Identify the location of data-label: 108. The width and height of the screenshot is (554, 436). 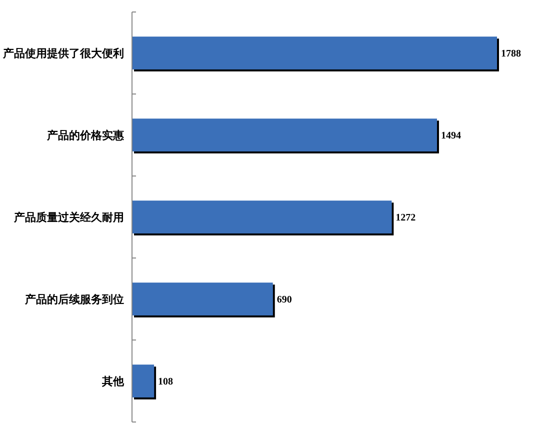
(166, 382).